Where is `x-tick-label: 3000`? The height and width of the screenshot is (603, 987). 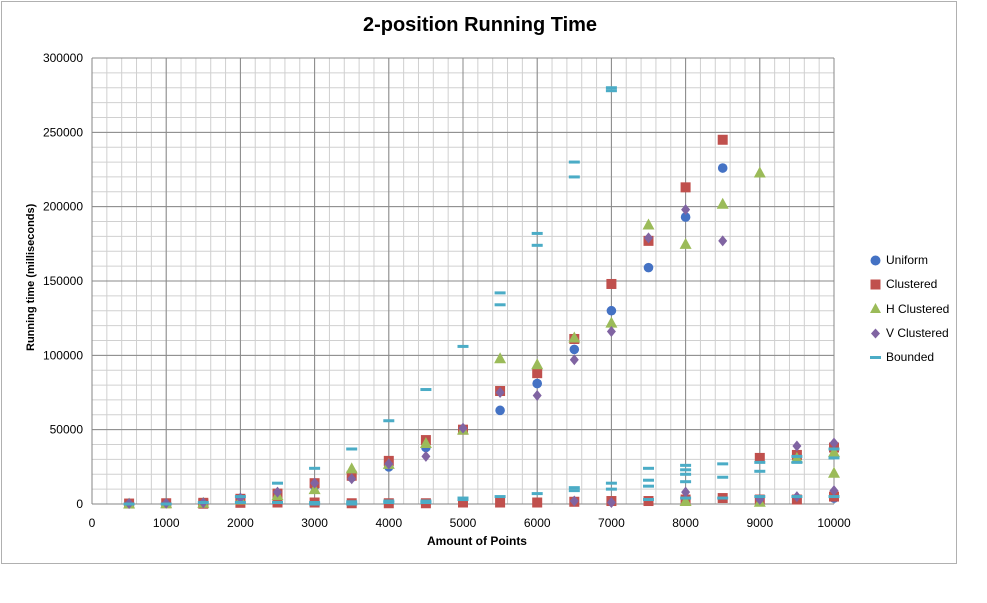 x-tick-label: 3000 is located at coordinates (314, 523).